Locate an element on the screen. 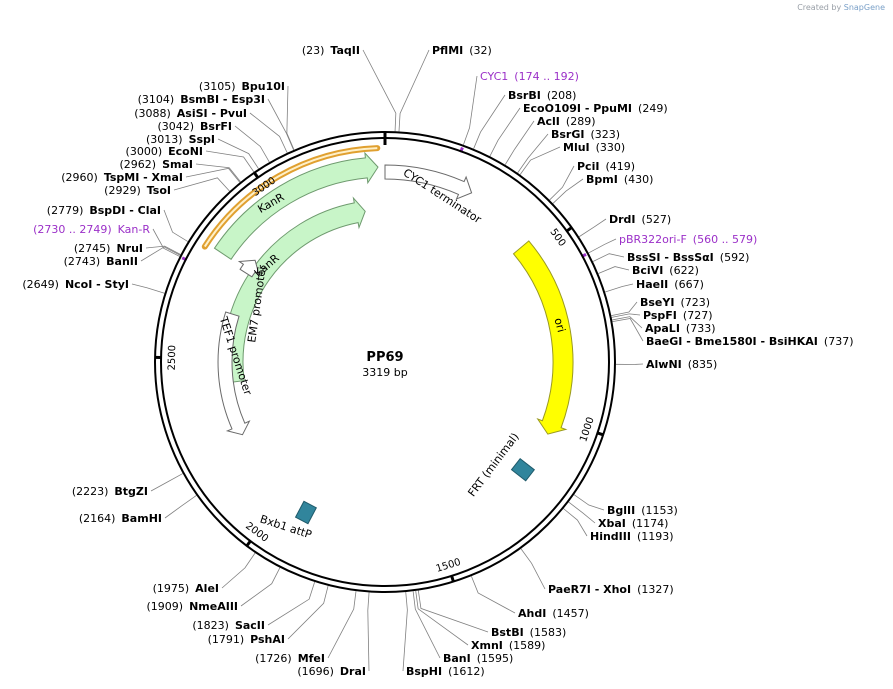  feature-kanr is located at coordinates (296, 205).